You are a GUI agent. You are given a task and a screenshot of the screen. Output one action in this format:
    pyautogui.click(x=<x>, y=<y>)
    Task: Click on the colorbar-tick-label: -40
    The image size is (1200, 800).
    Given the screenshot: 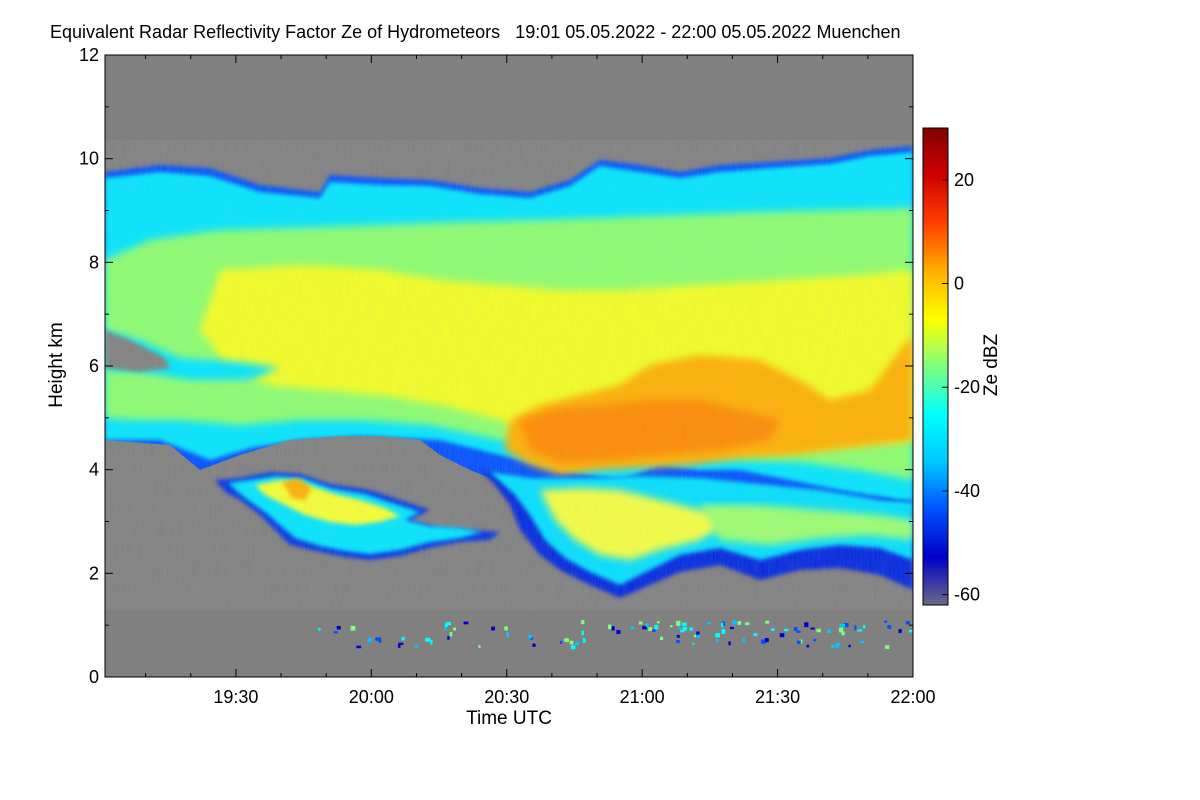 What is the action you would take?
    pyautogui.click(x=967, y=491)
    